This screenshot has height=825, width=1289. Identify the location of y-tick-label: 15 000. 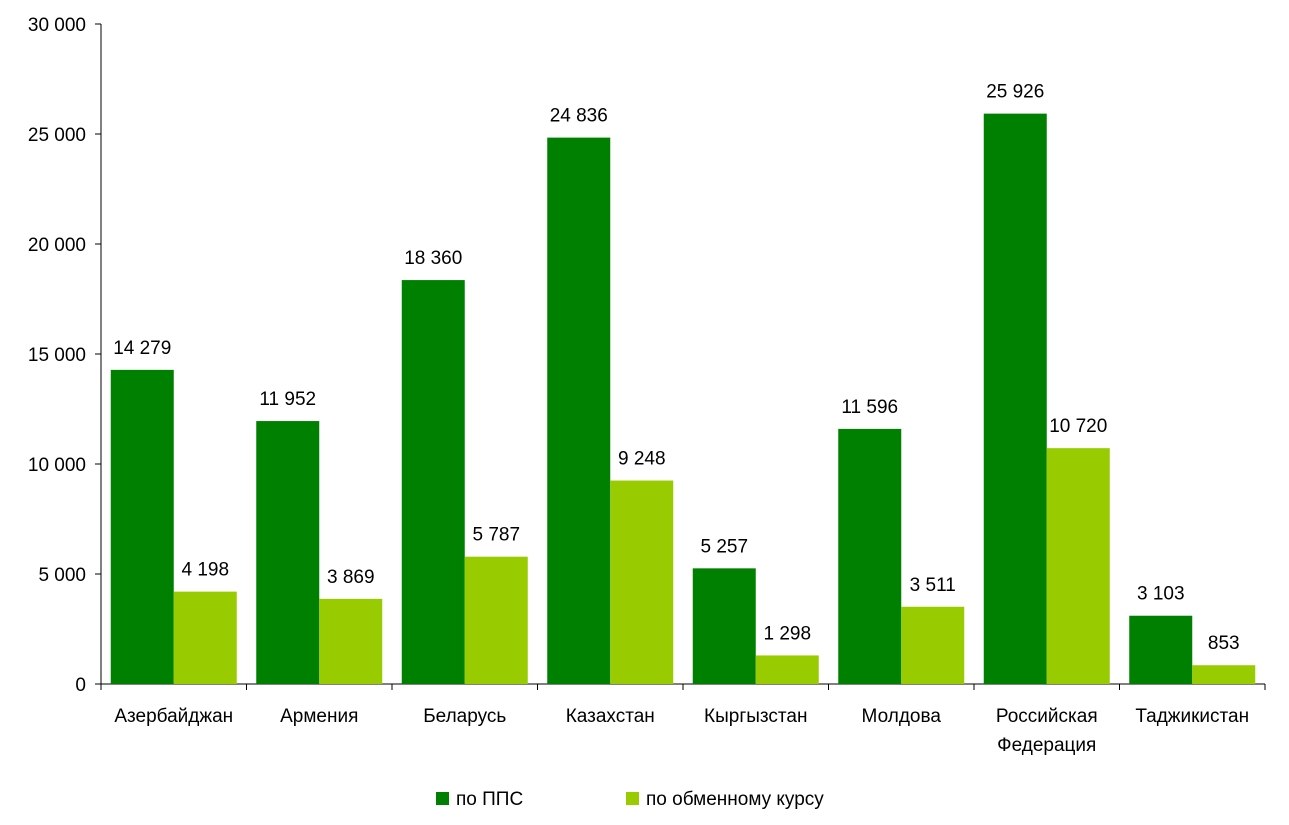
(57, 355).